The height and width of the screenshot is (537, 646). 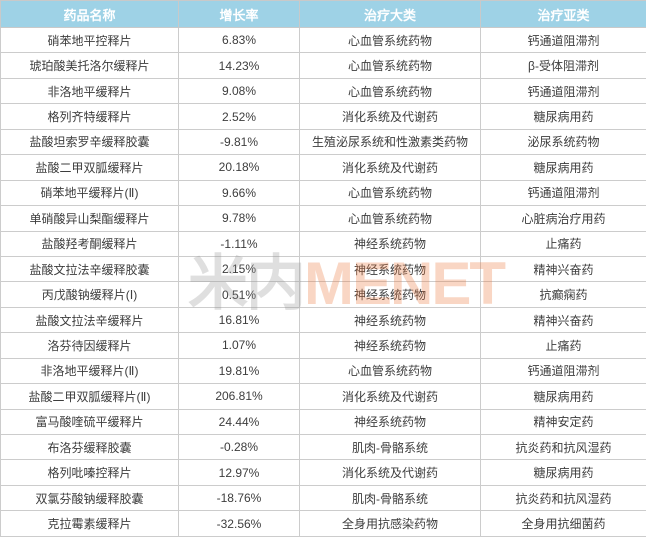 What do you see at coordinates (89, 498) in the screenshot?
I see `cell-drug-name: 双氯芬酸钠缓释胶囊` at bounding box center [89, 498].